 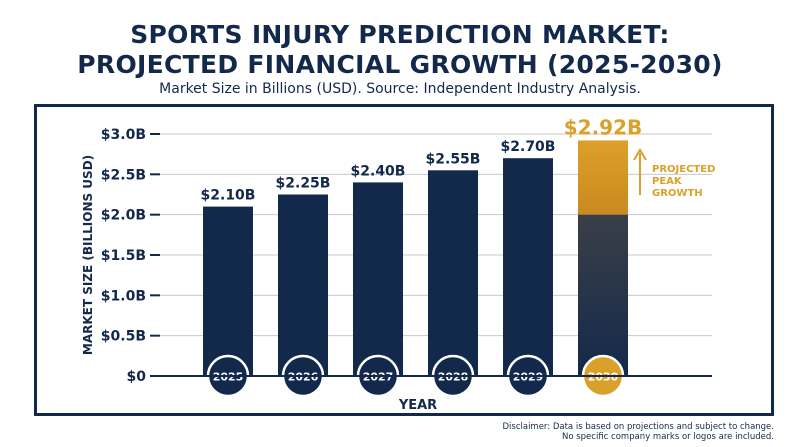 What do you see at coordinates (677, 193) in the screenshot?
I see `annotation-text: GROWTH` at bounding box center [677, 193].